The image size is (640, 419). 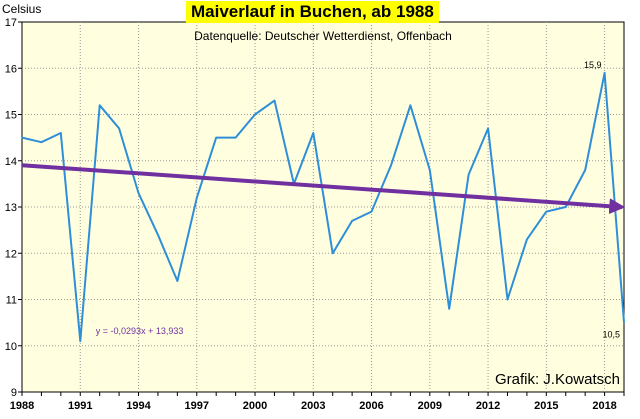 I want to click on x-tick-label: 2018, so click(x=604, y=406).